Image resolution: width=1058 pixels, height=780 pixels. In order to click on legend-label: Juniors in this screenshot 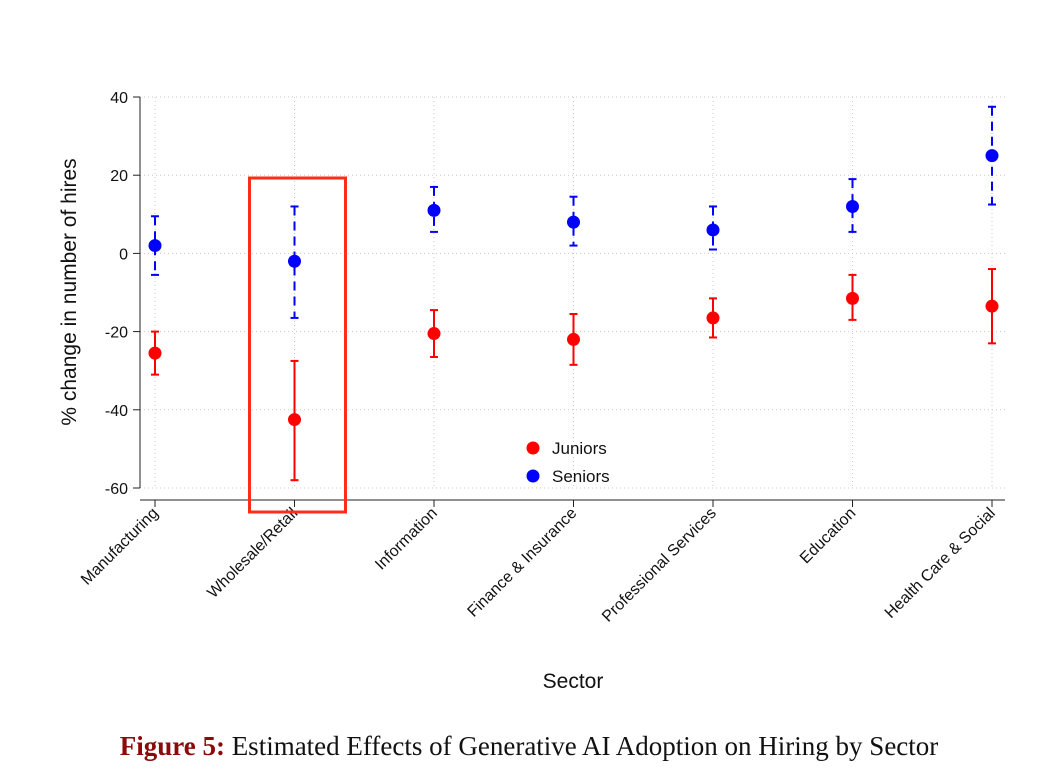, I will do `click(579, 448)`.